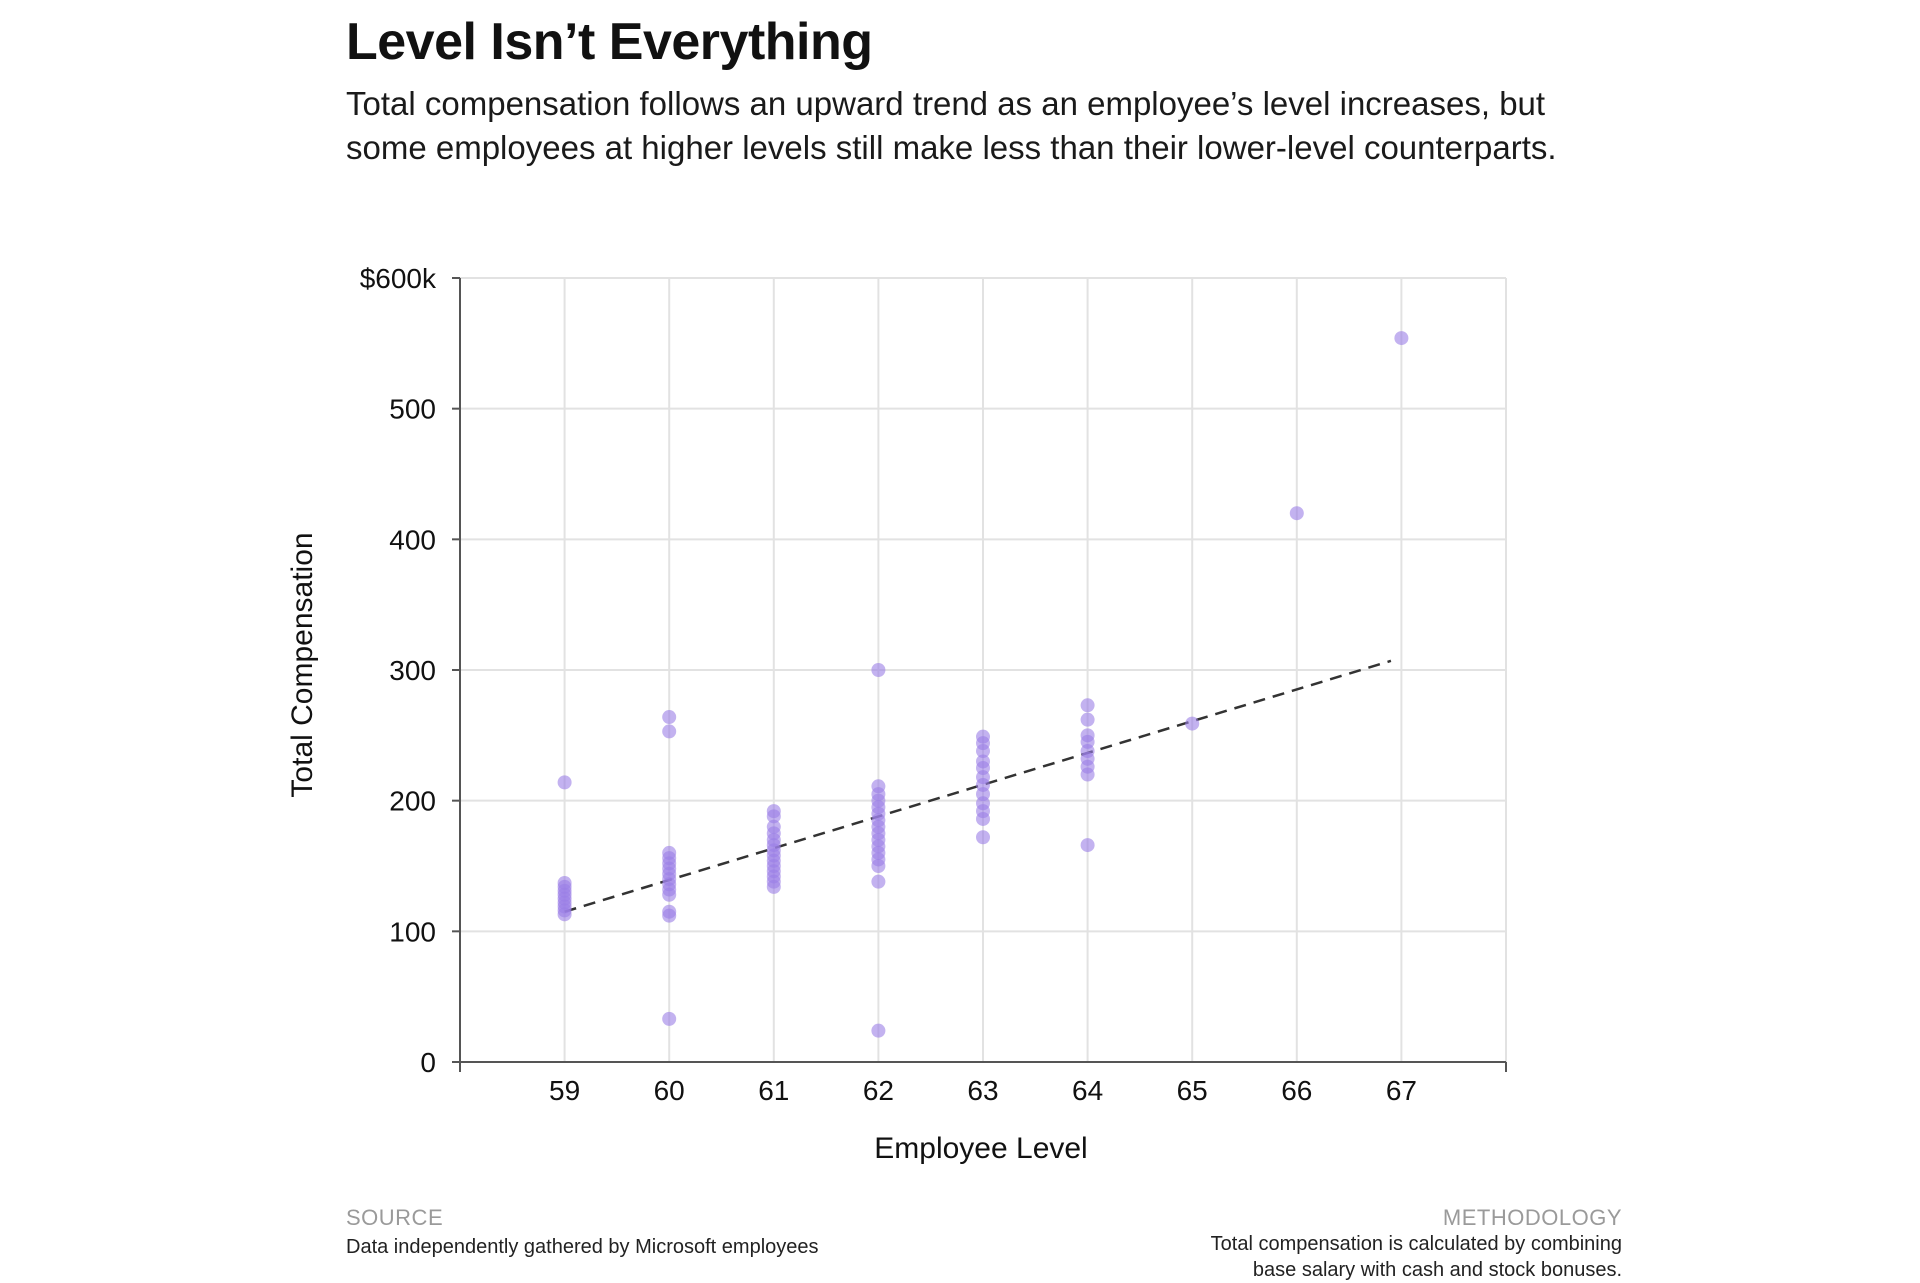 The height and width of the screenshot is (1283, 1920). Describe the element at coordinates (398, 278) in the screenshot. I see `y-tick-label: $600k` at that location.